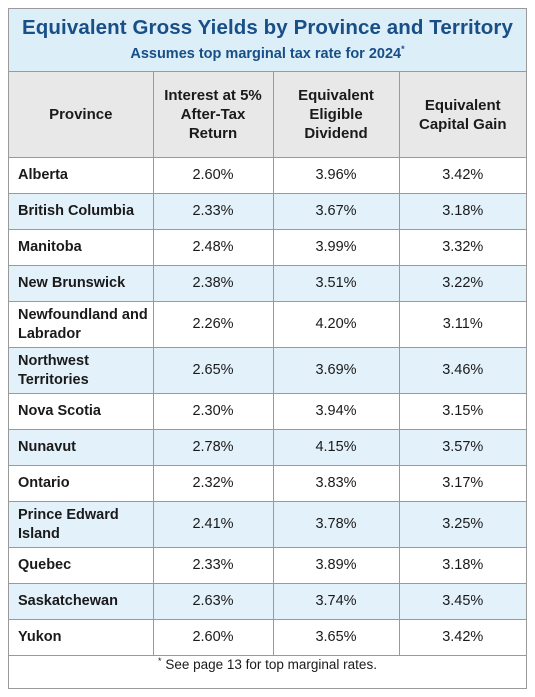 Image resolution: width=535 pixels, height=697 pixels. What do you see at coordinates (213, 283) in the screenshot?
I see `interest-cell: 2.38%` at bounding box center [213, 283].